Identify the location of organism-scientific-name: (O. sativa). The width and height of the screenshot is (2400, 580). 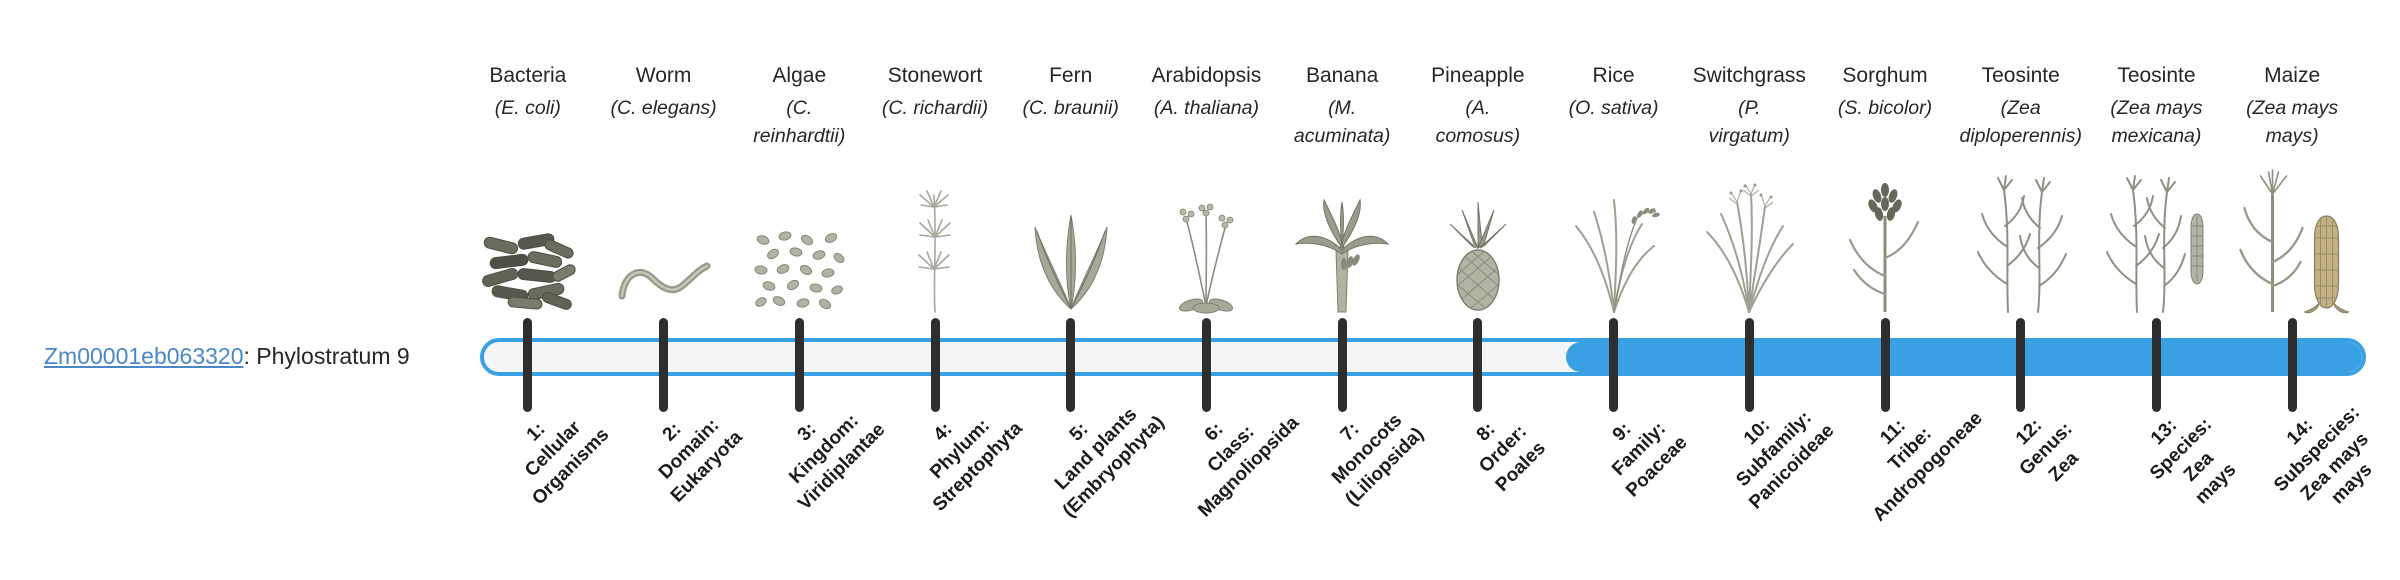
(1613, 108).